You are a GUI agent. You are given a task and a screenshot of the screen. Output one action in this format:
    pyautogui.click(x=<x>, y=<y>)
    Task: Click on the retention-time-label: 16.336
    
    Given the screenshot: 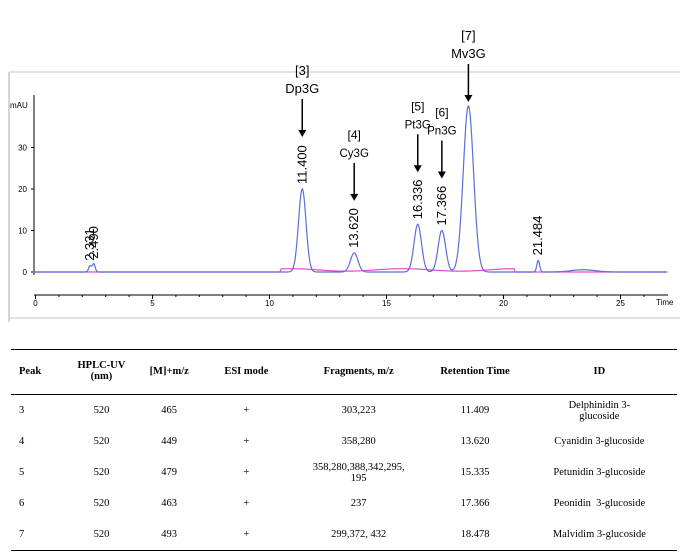 What is the action you would take?
    pyautogui.click(x=417, y=200)
    